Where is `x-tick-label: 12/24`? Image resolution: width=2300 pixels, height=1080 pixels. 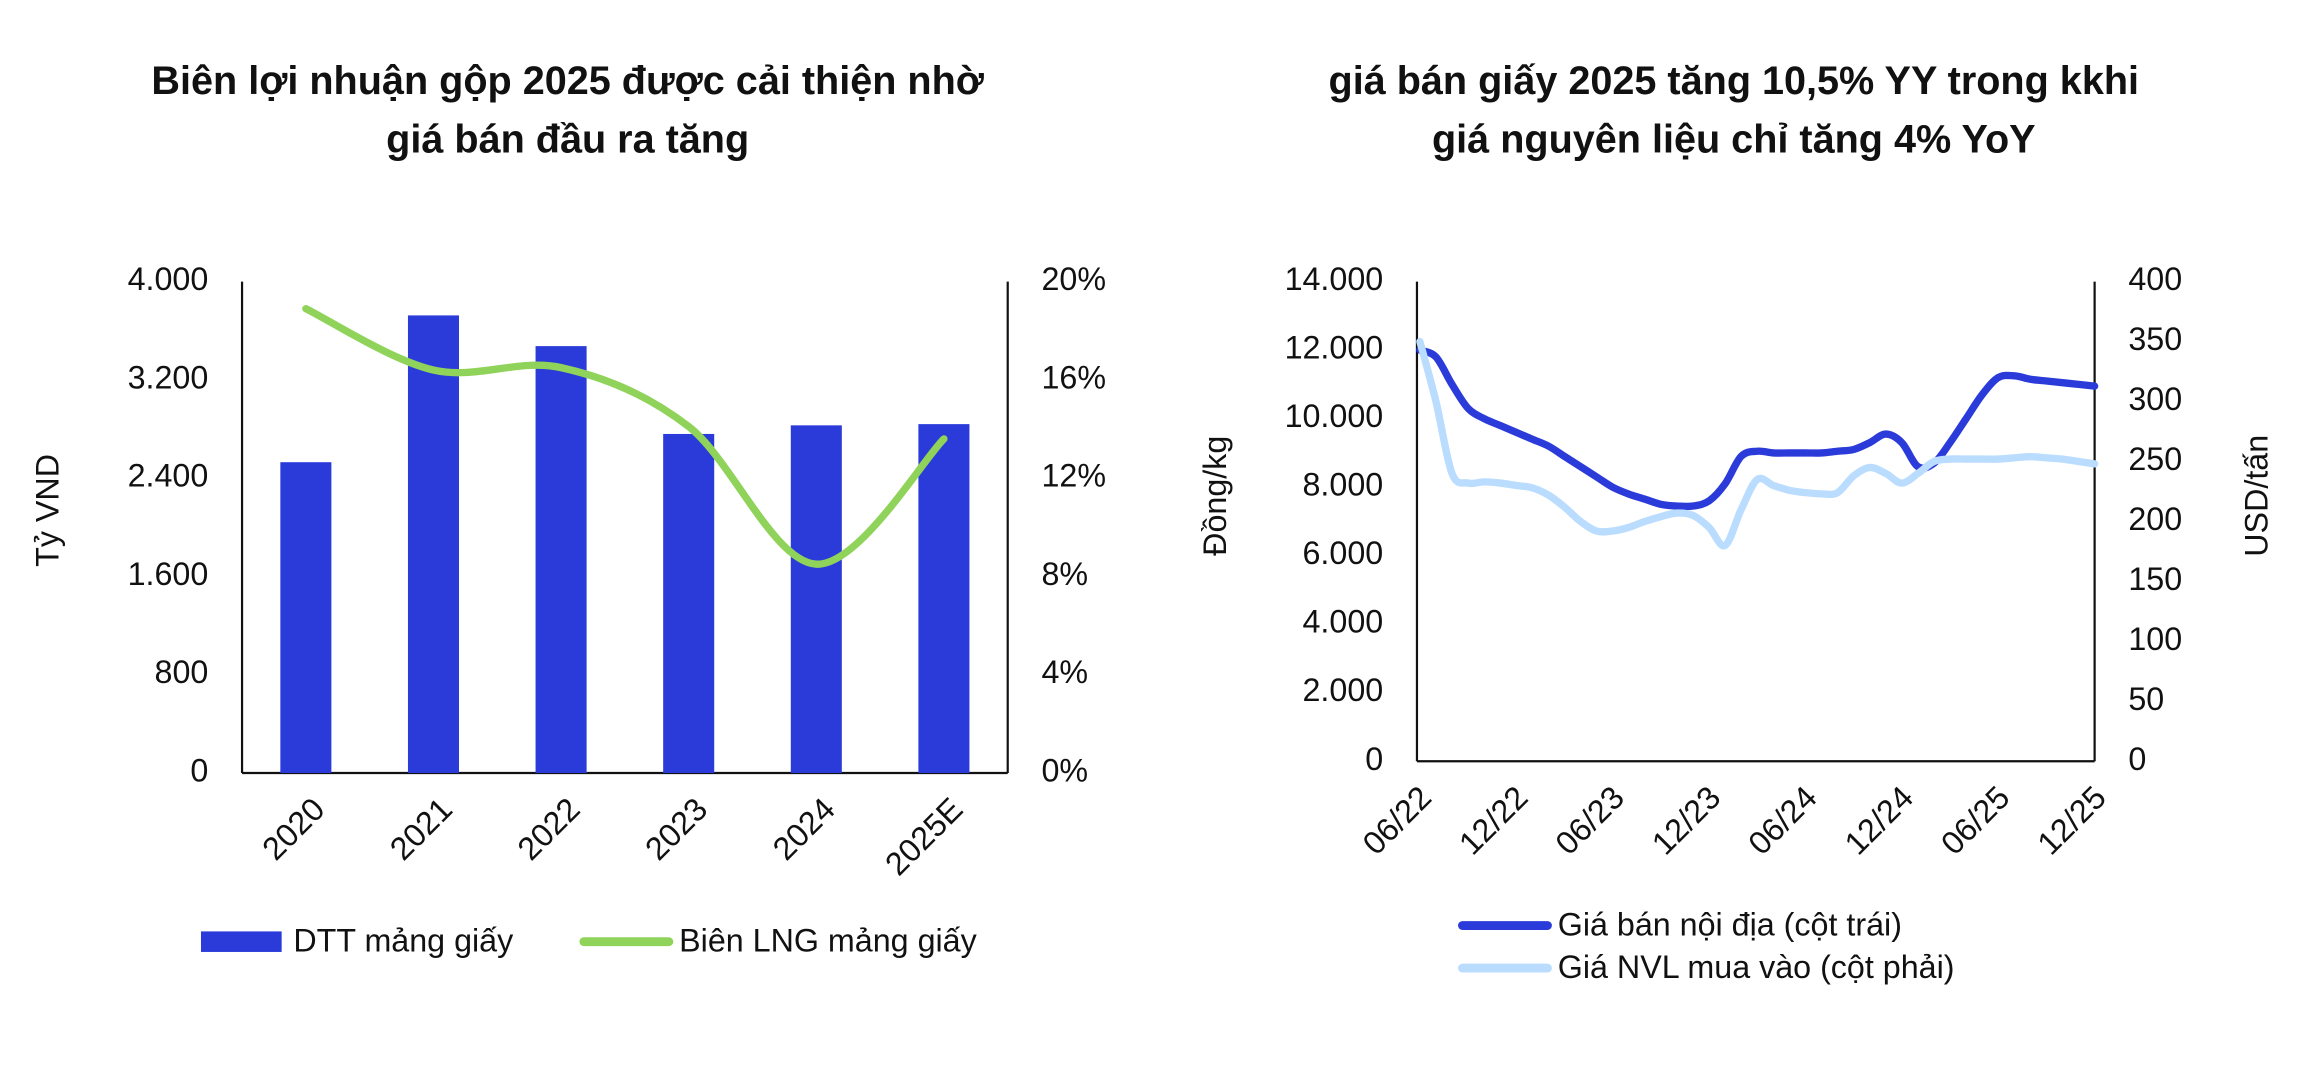
x-tick-label: 12/24 is located at coordinates (1879, 820).